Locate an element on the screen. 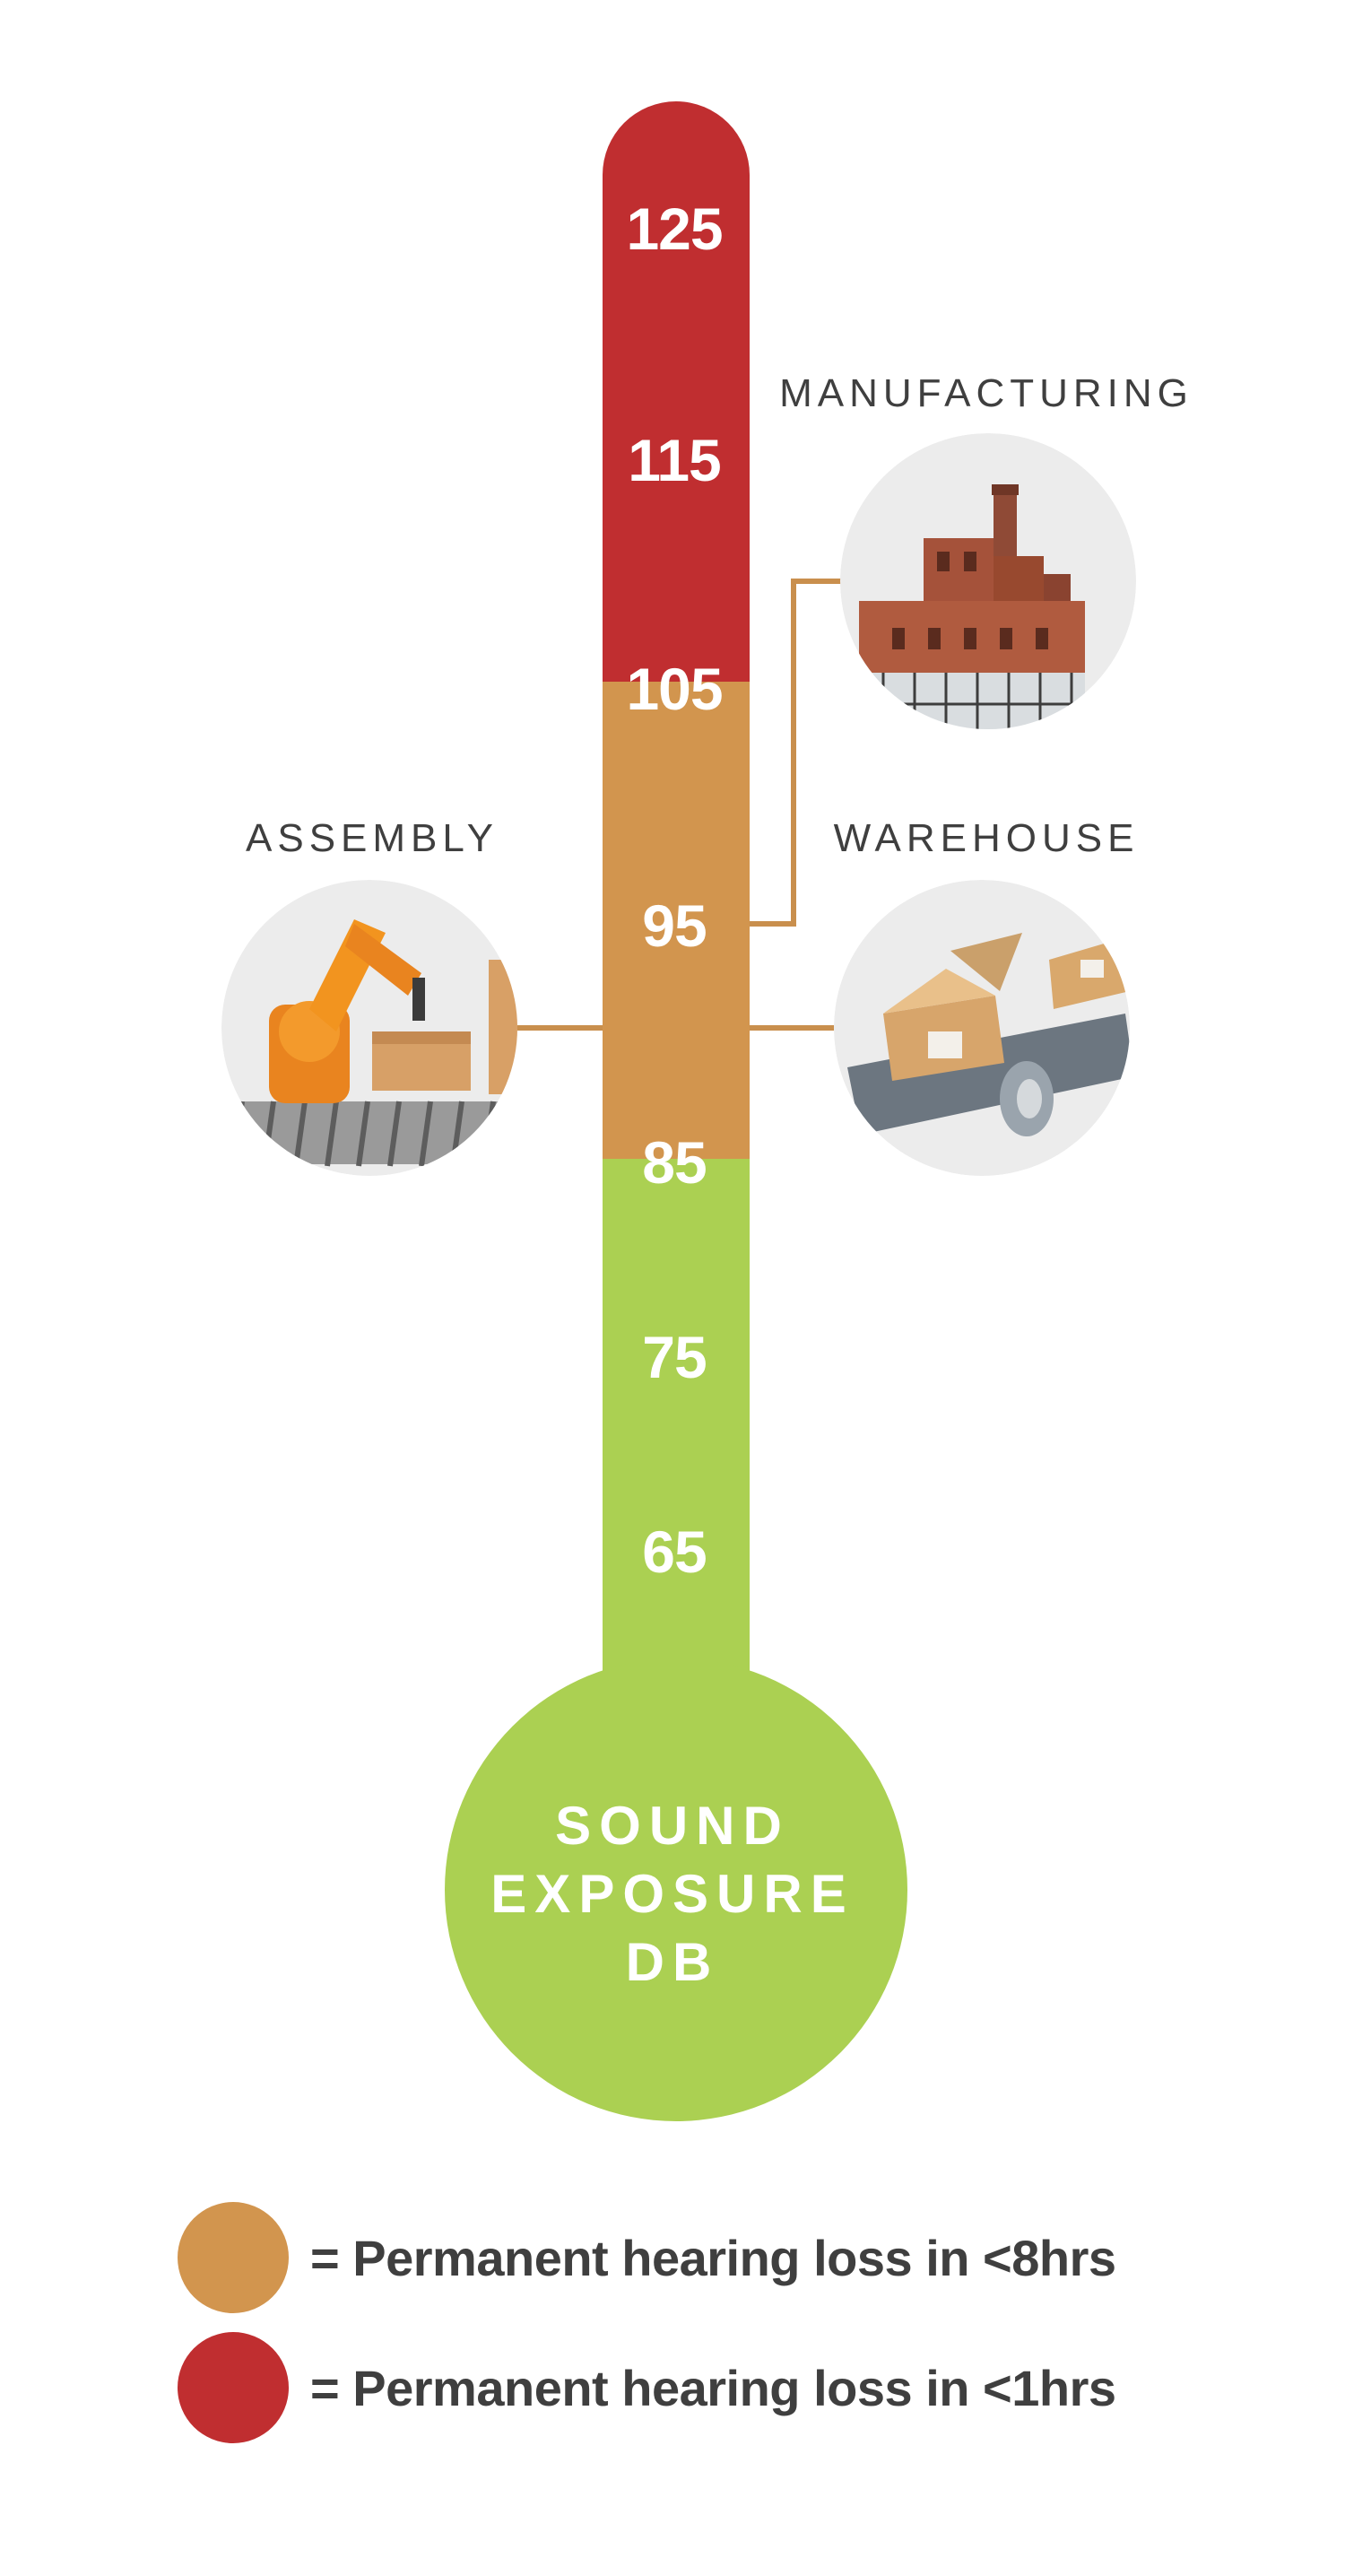  tube-red-band is located at coordinates (676, 391).